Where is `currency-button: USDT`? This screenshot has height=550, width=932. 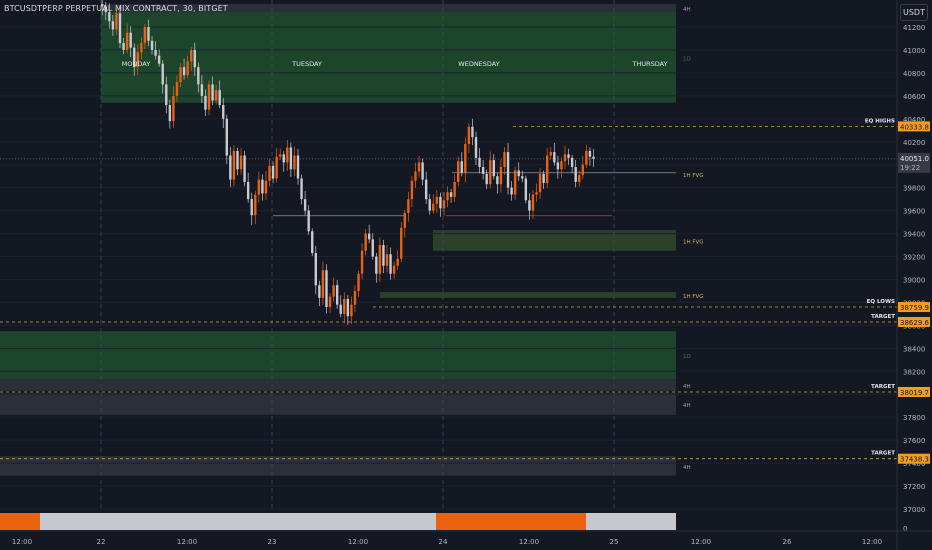 currency-button: USDT is located at coordinates (914, 12).